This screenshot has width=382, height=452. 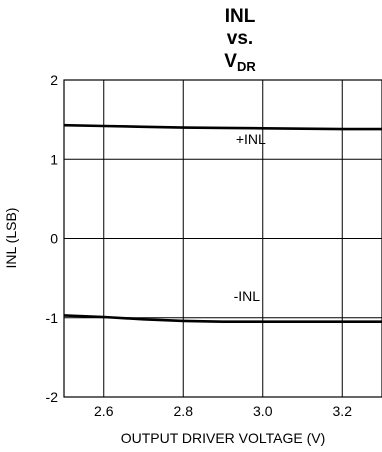 What do you see at coordinates (222, 318) in the screenshot?
I see `series-line-minus-inl` at bounding box center [222, 318].